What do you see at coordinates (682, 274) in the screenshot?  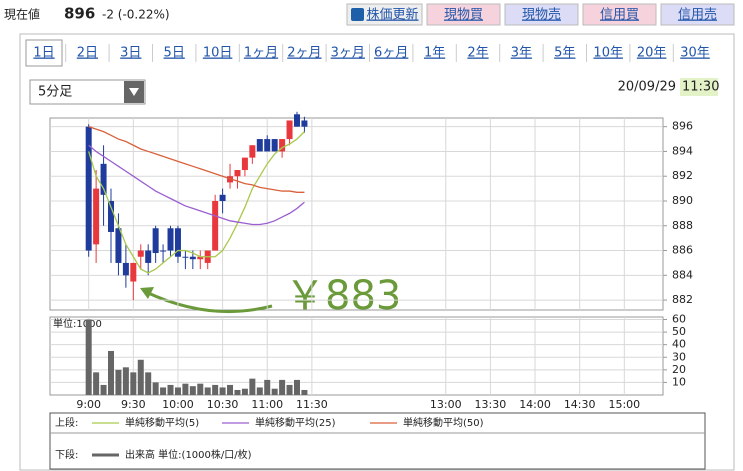 I see `y-tick-label: 884` at bounding box center [682, 274].